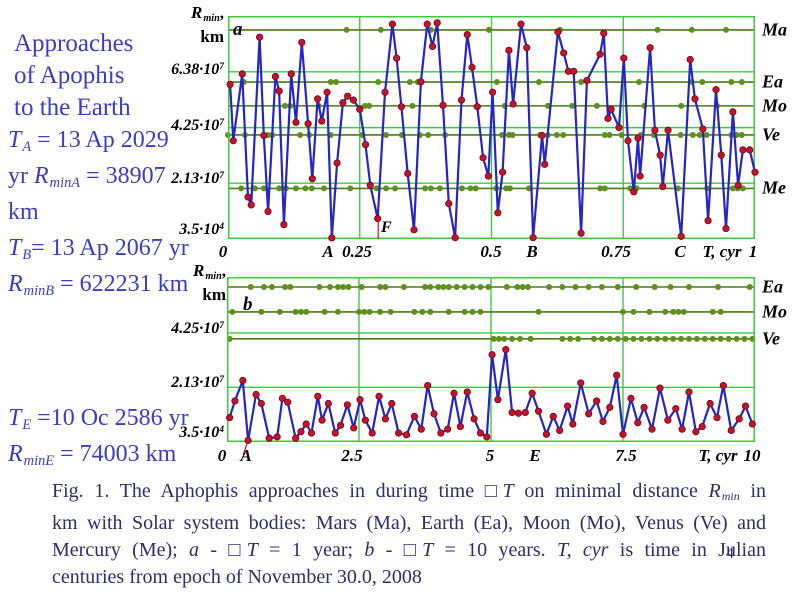  What do you see at coordinates (346, 29) in the screenshot?
I see `planet-dot-Ma` at bounding box center [346, 29].